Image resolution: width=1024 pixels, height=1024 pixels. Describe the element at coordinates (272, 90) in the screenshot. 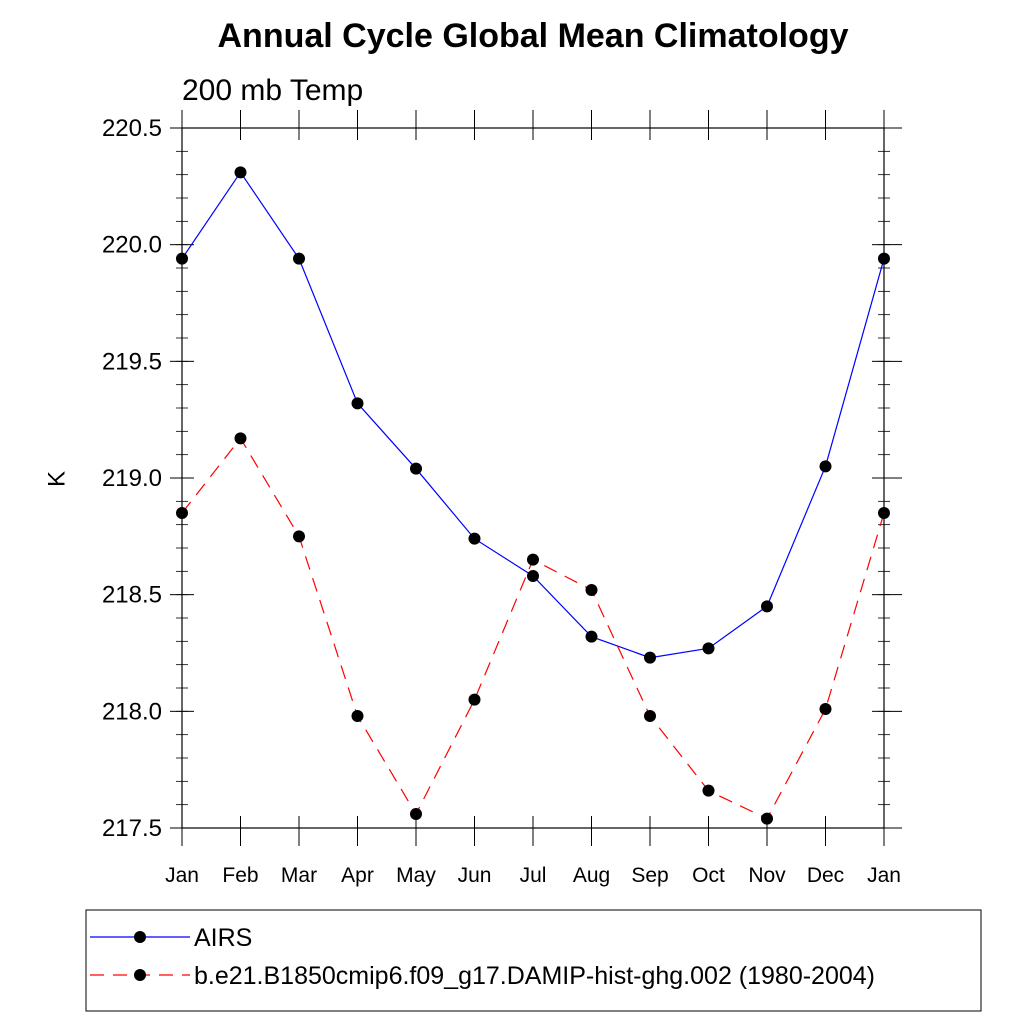

I see `chart-subtitle: 200 mb Temp` at that location.